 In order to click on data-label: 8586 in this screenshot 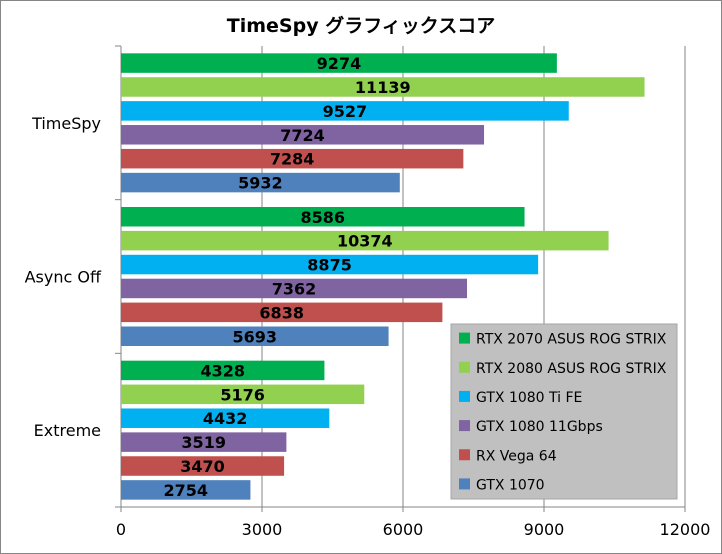, I will do `click(323, 217)`.